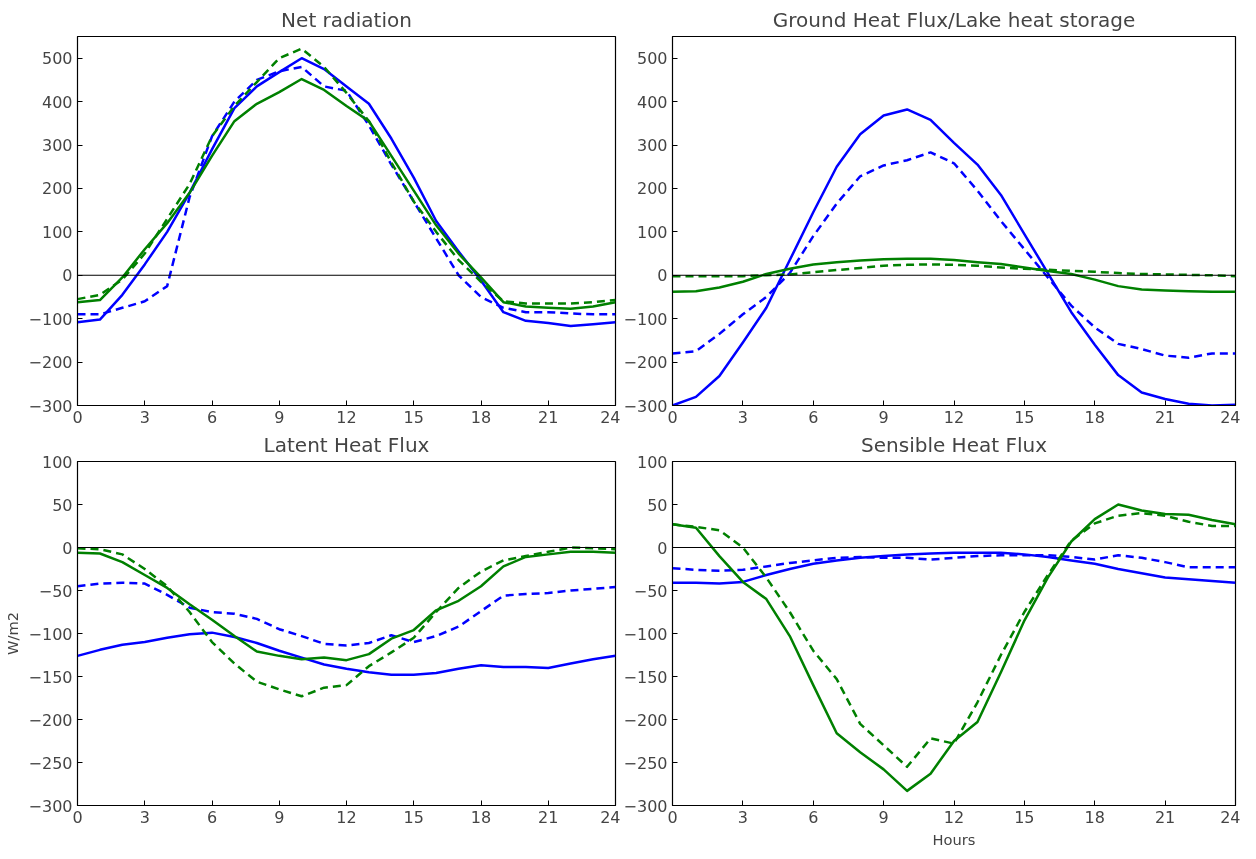  What do you see at coordinates (12, 633) in the screenshot?
I see `y-axis-title: W/m2` at bounding box center [12, 633].